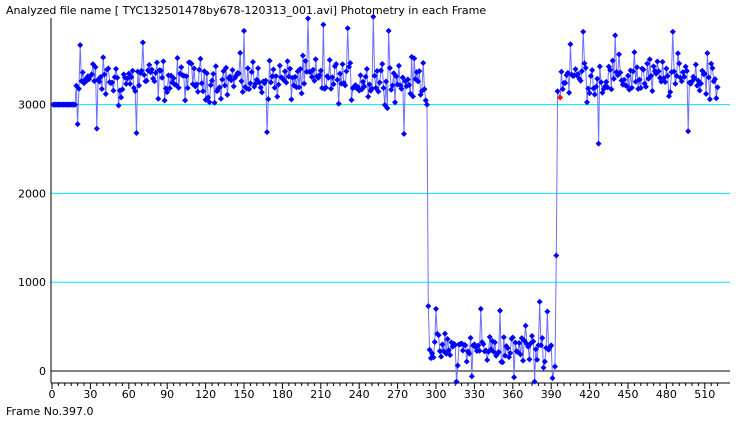 The height and width of the screenshot is (425, 740). Describe the element at coordinates (628, 394) in the screenshot. I see `x-tick-label: 450` at that location.